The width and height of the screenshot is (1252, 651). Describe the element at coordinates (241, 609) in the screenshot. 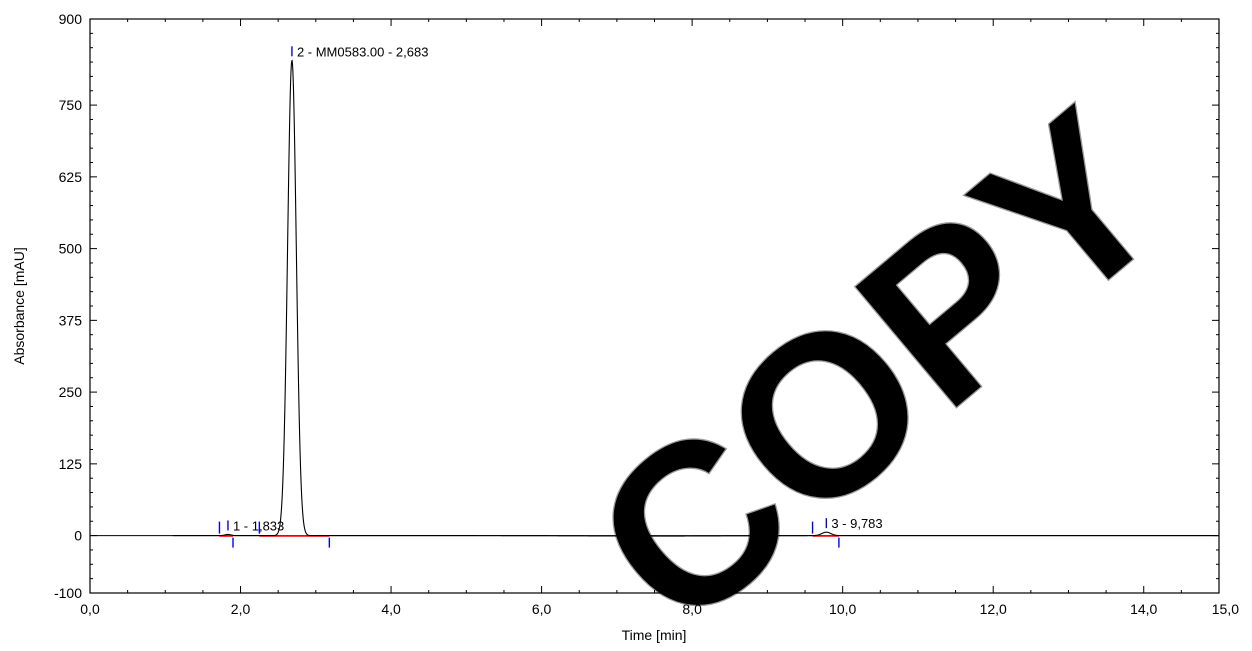

I see `x-tick-label: 2,0` at that location.